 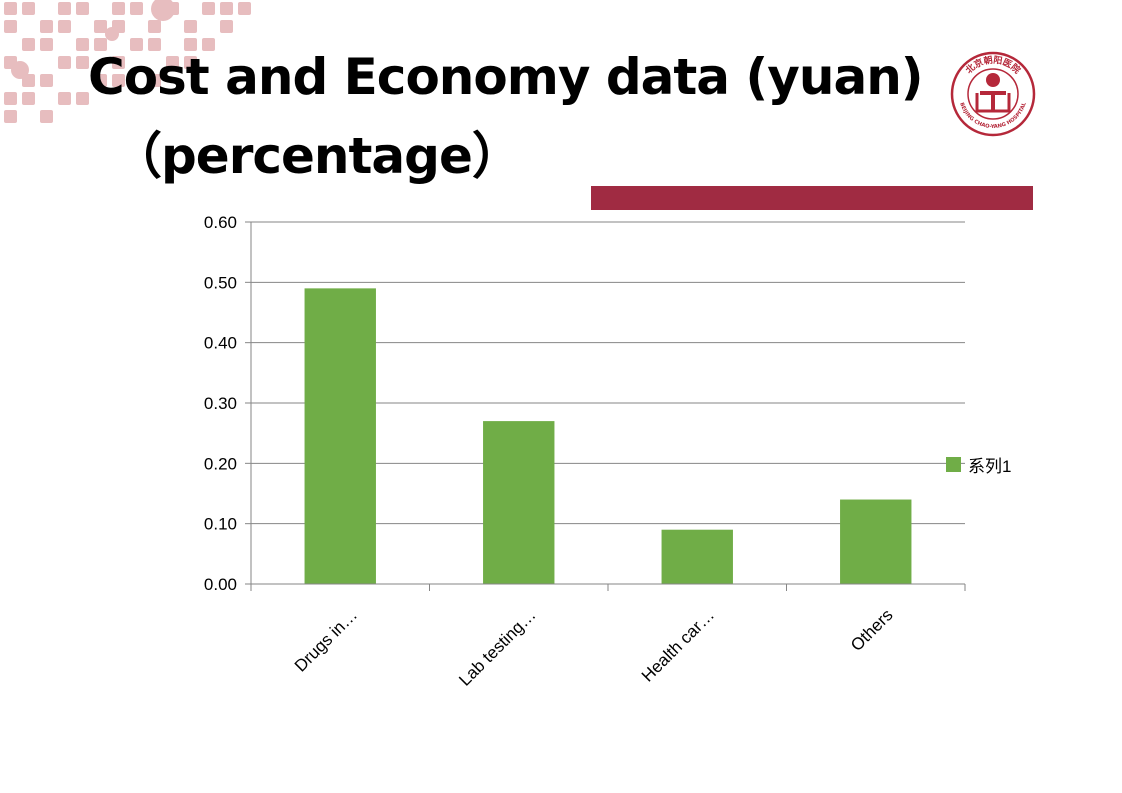 I want to click on y-tick-label: 0.10, so click(x=220, y=524).